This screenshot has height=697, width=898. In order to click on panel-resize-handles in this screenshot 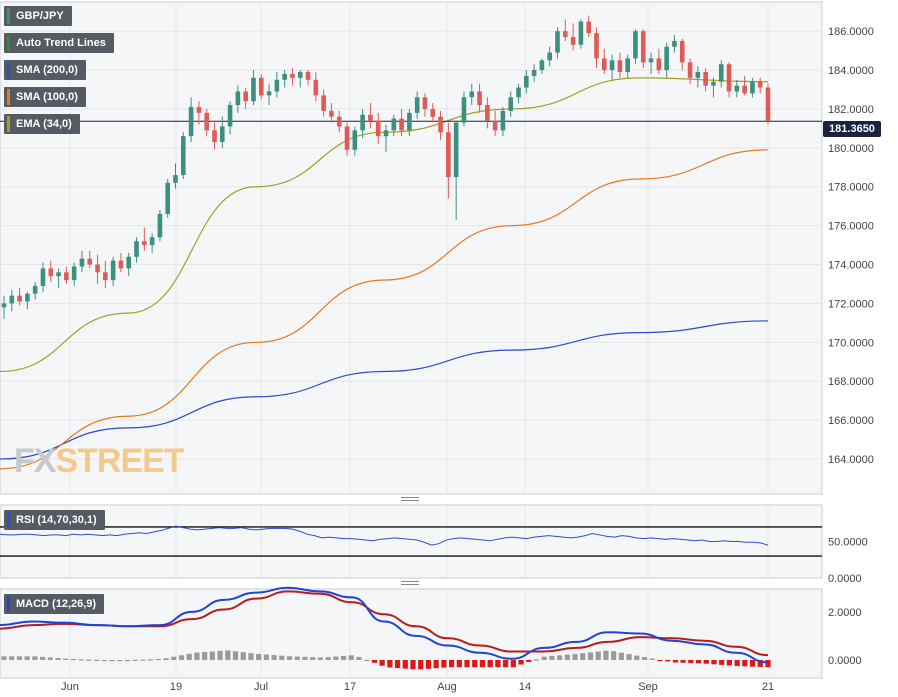, I will do `click(410, 541)`.